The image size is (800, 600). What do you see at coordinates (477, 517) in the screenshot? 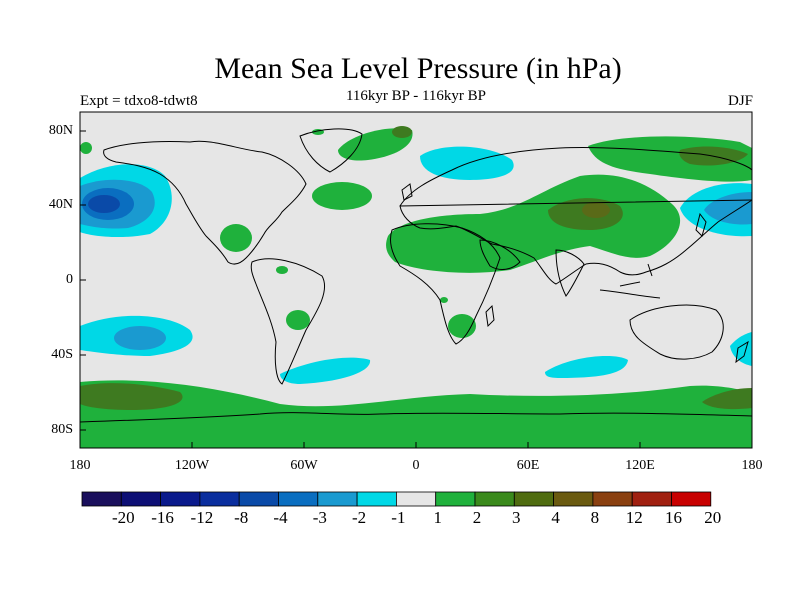
I see `colorbar-label: 2` at bounding box center [477, 517].